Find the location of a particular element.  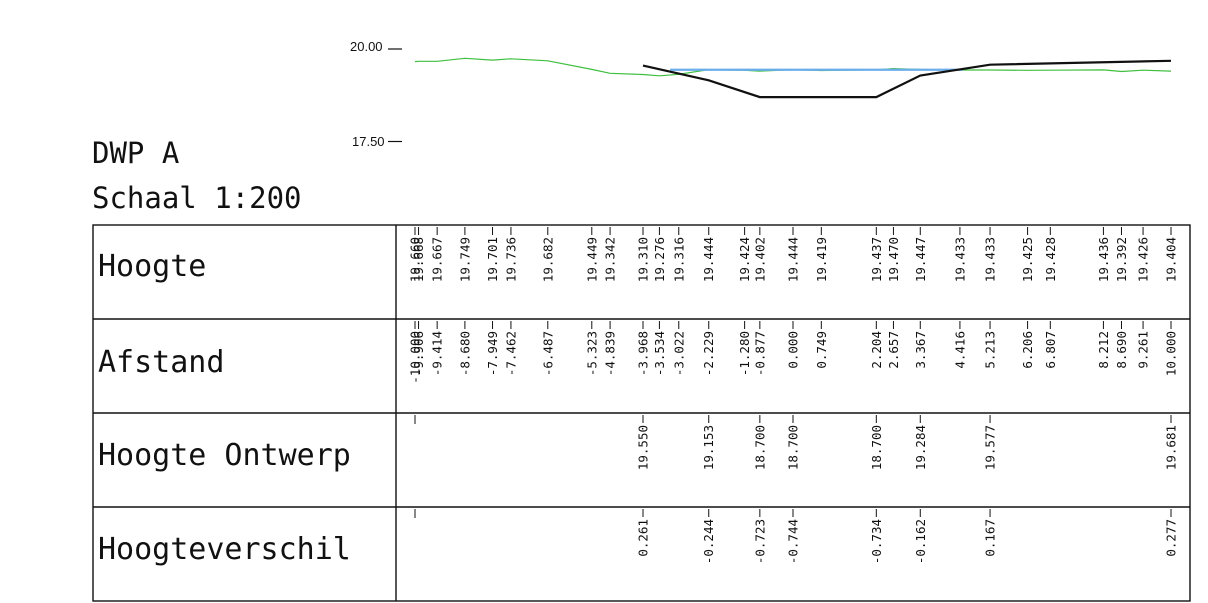

afstand-value: -1.280 is located at coordinates (744, 353).